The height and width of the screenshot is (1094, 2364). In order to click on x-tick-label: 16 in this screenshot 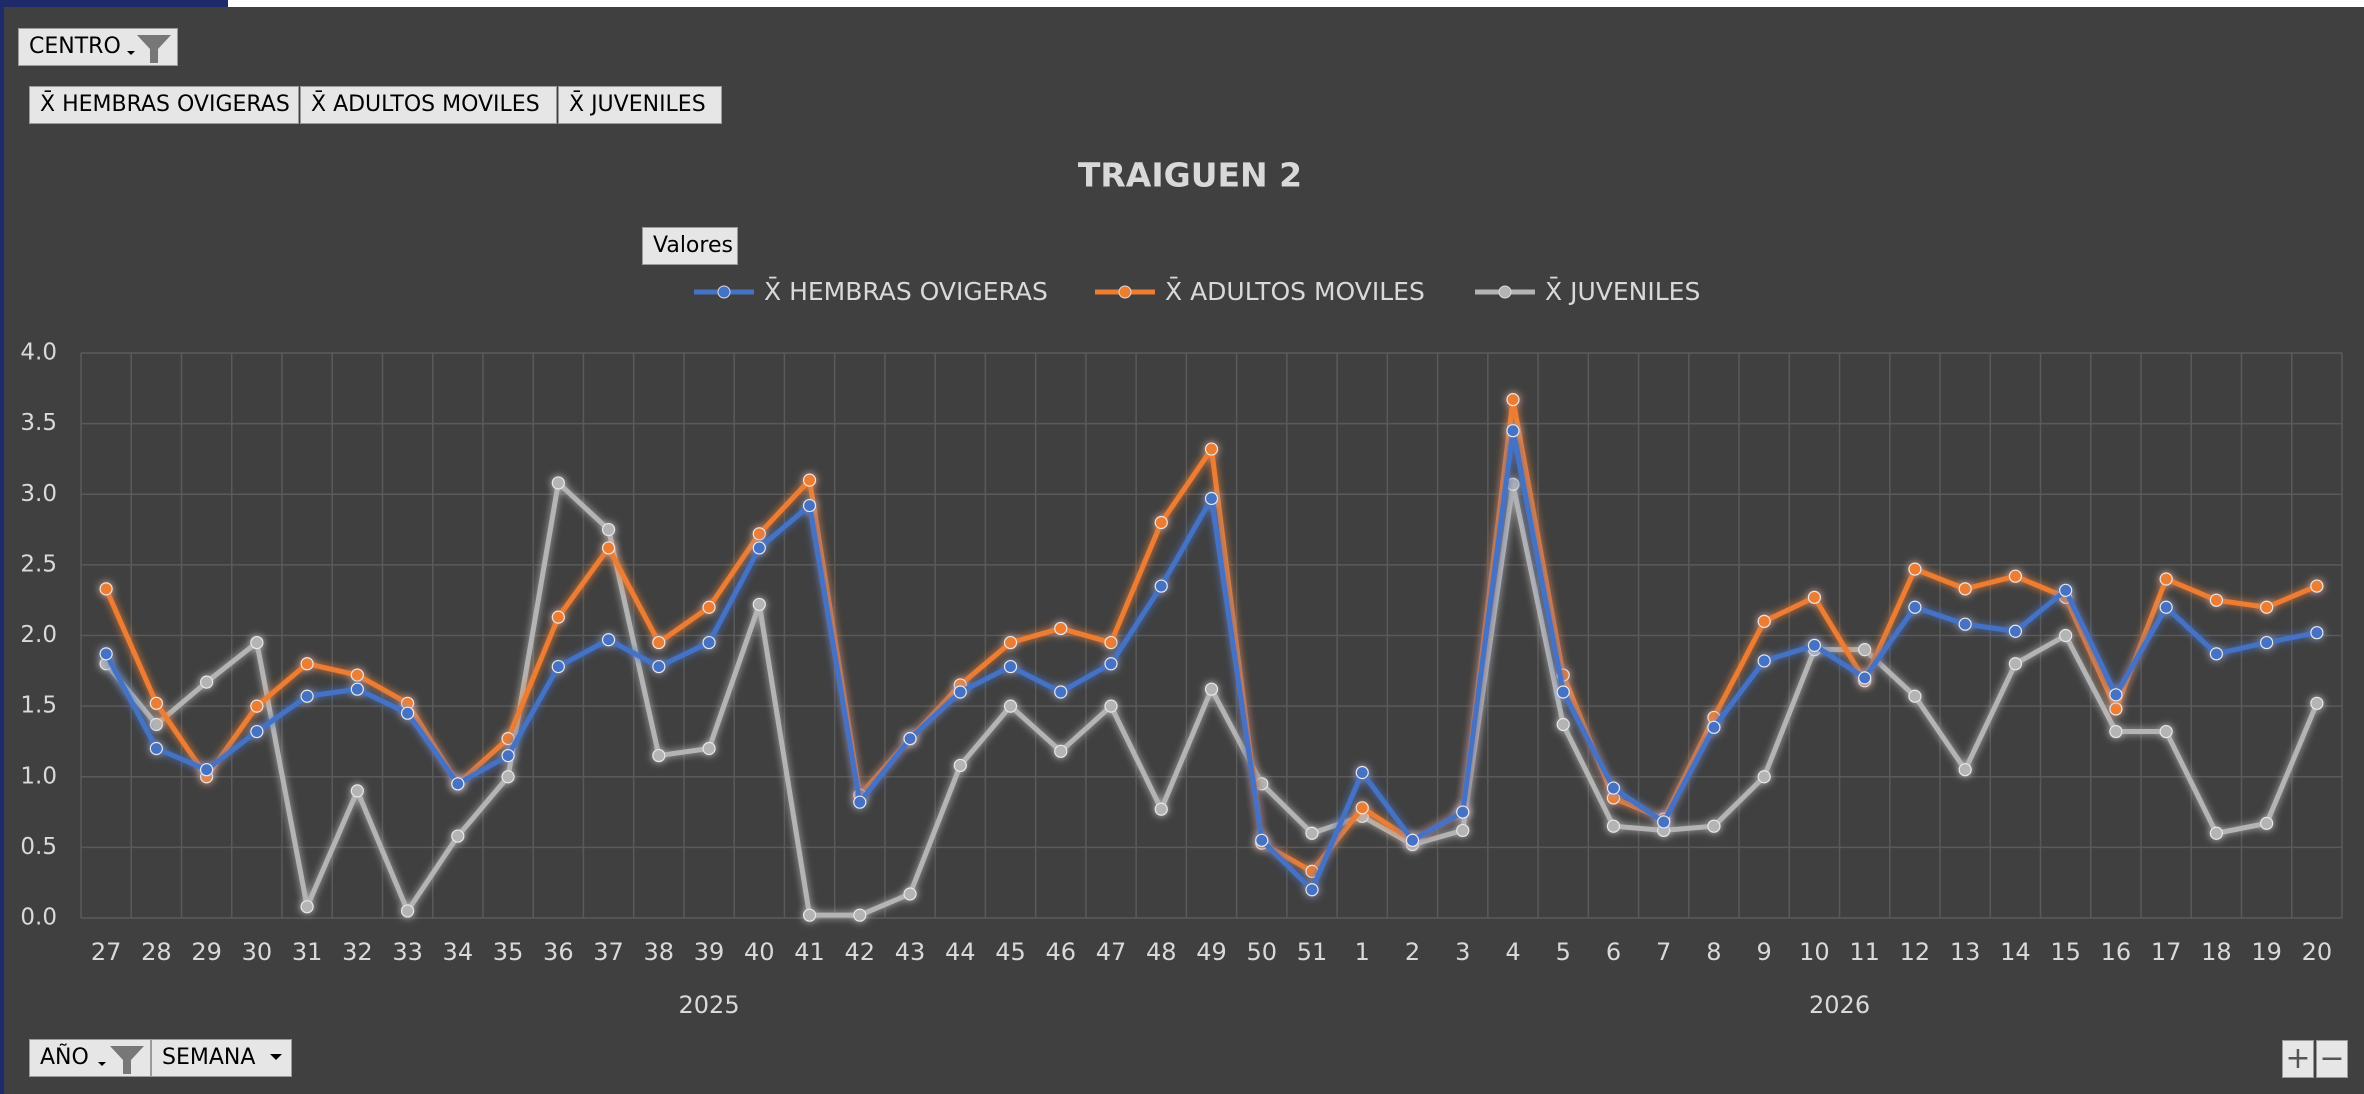, I will do `click(2116, 952)`.